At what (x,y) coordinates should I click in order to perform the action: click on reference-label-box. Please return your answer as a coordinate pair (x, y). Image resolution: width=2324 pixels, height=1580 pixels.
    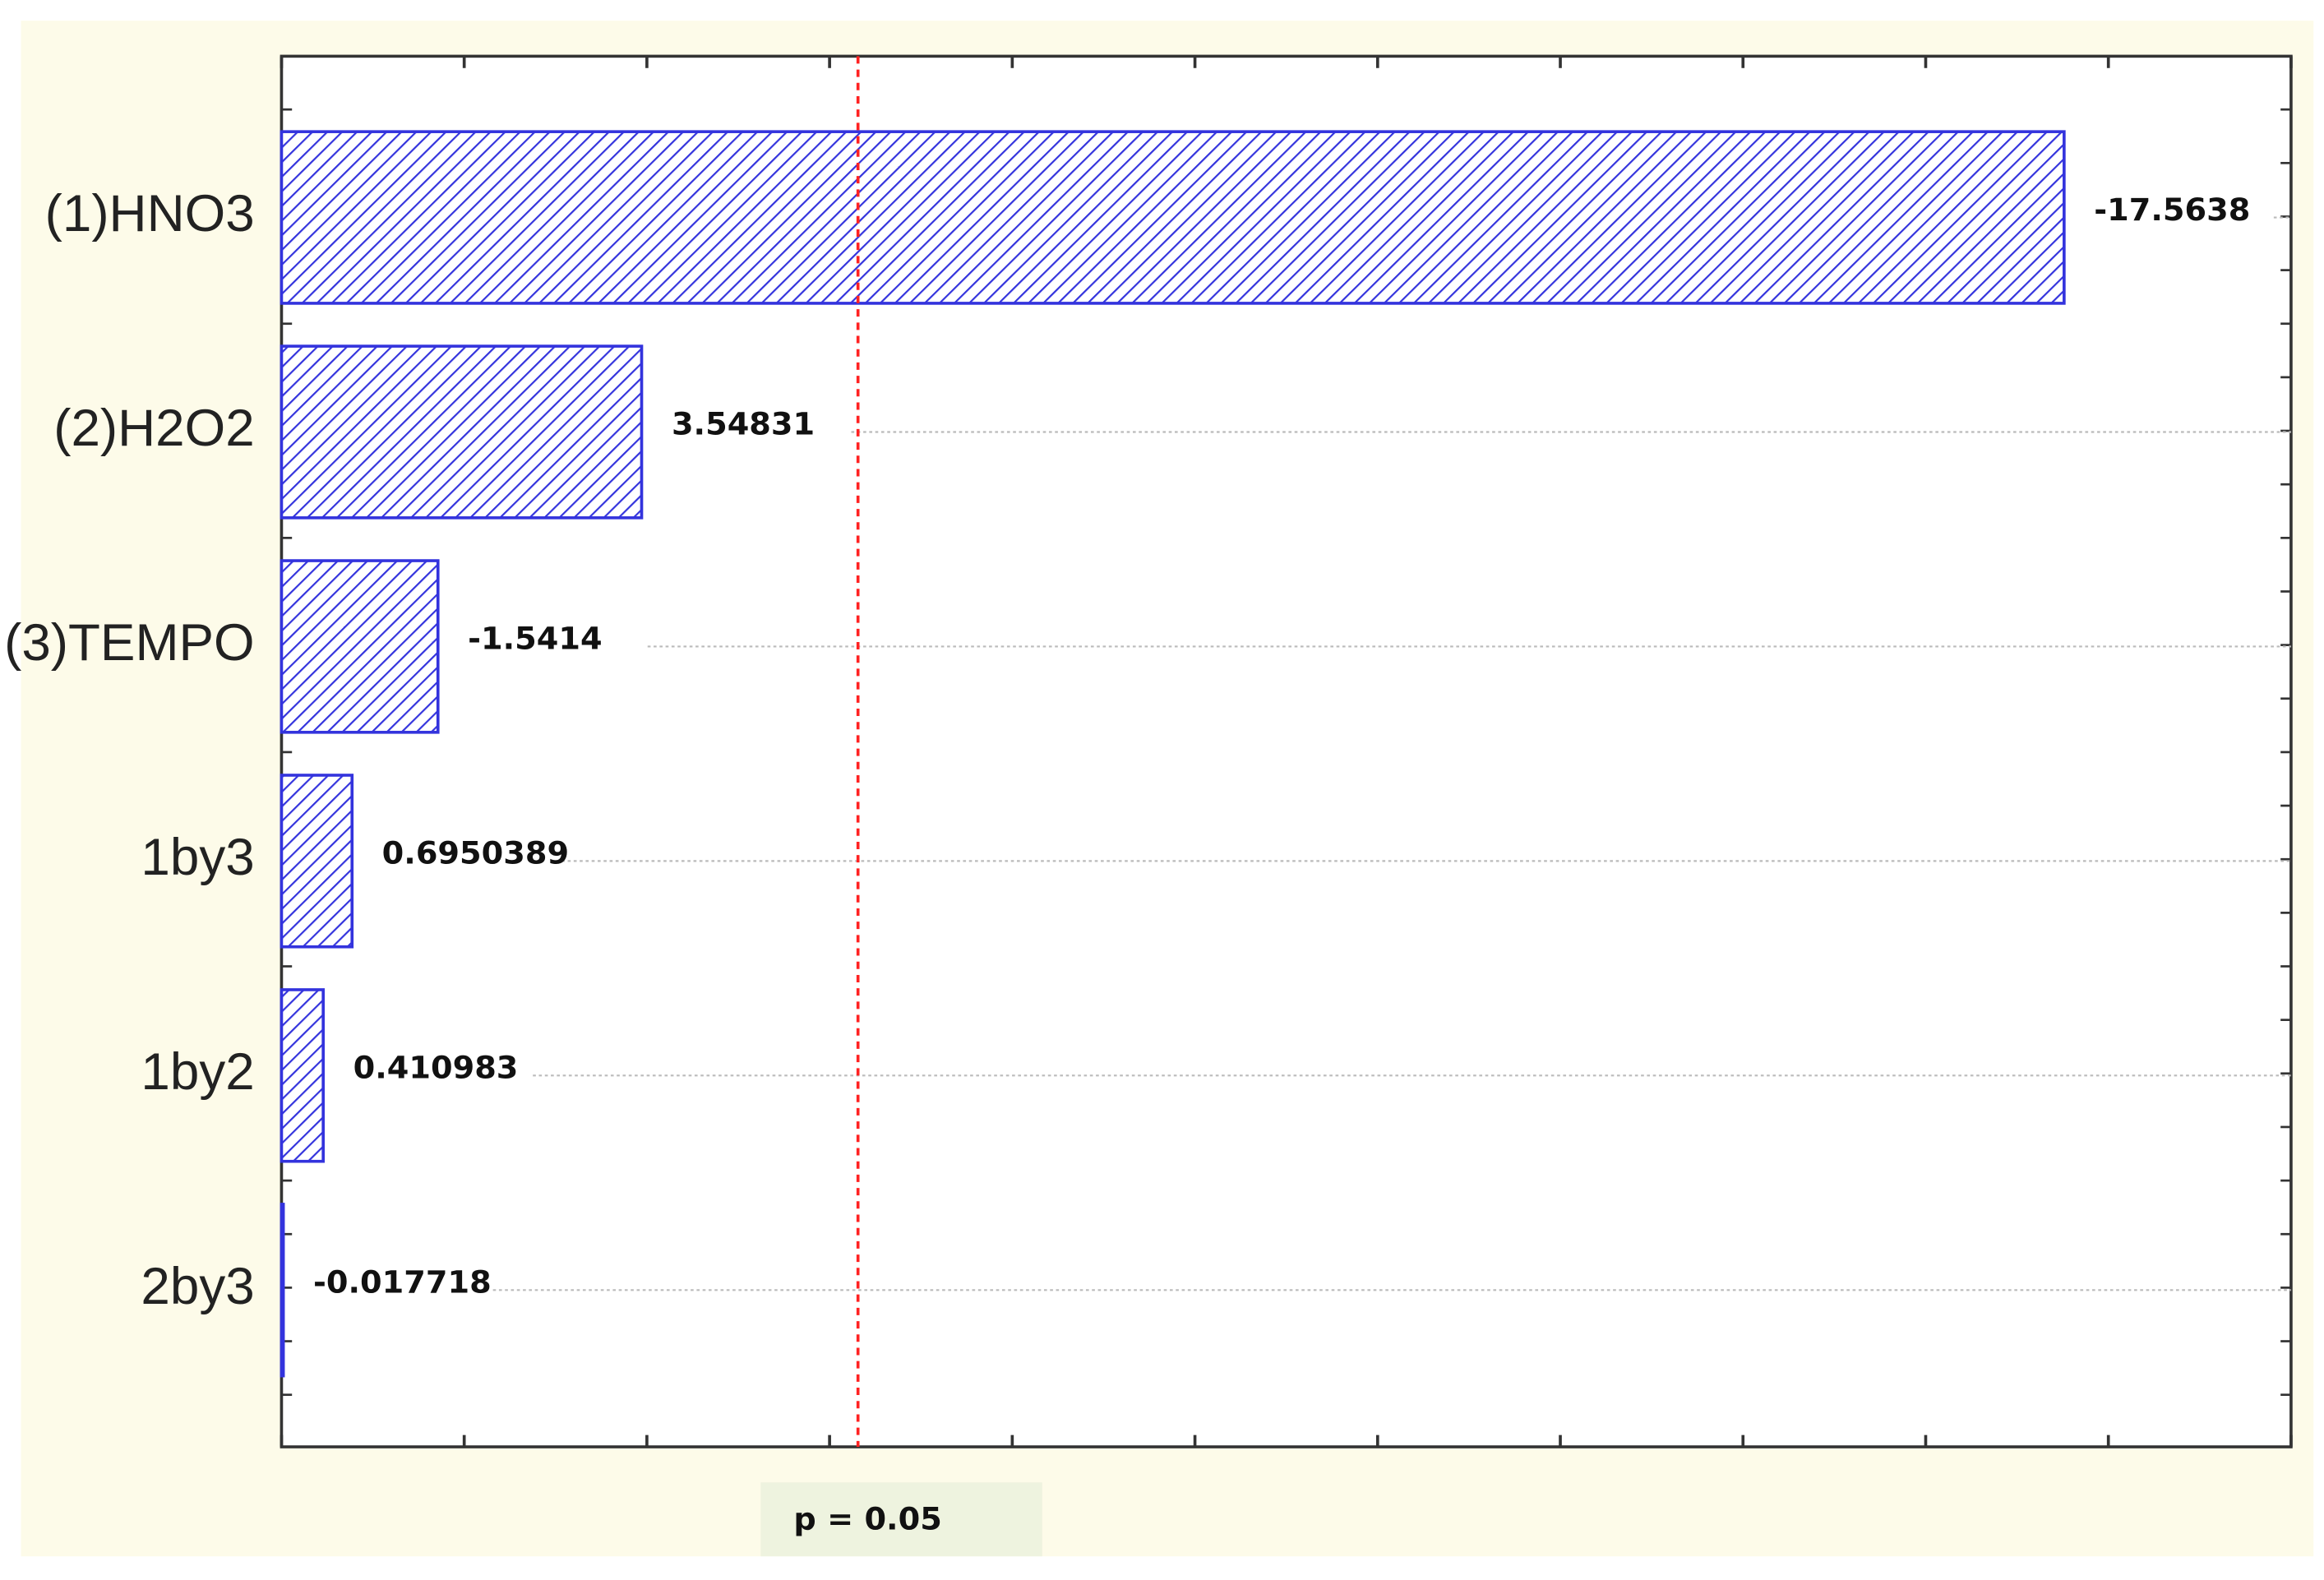
    Looking at the image, I should click on (901, 1519).